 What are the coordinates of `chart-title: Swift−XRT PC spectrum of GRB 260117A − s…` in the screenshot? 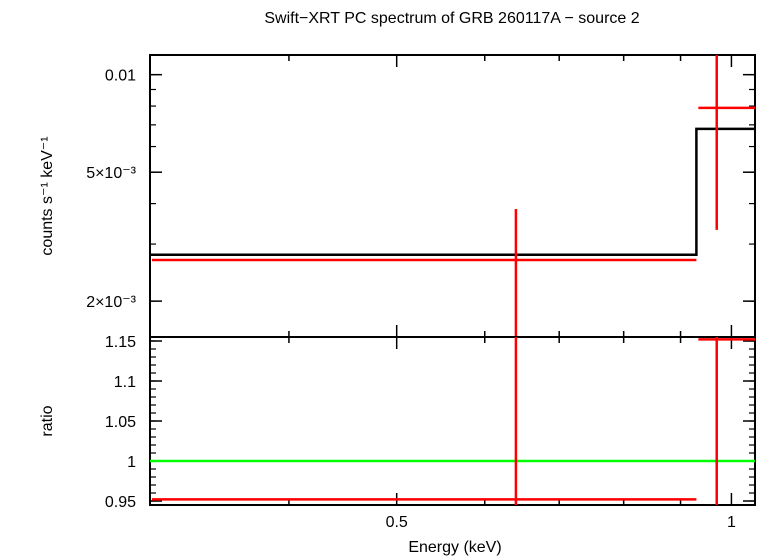 It's located at (451, 18).